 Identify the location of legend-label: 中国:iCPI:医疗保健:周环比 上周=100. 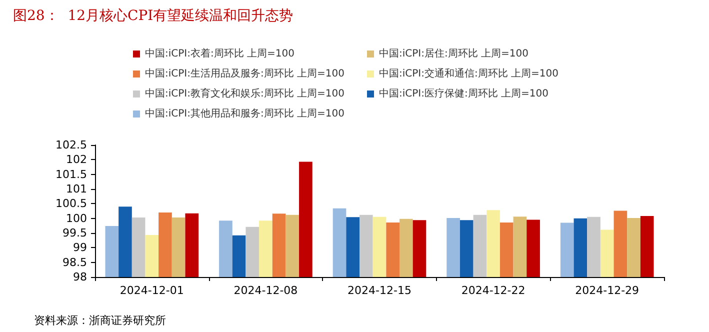
(463, 94).